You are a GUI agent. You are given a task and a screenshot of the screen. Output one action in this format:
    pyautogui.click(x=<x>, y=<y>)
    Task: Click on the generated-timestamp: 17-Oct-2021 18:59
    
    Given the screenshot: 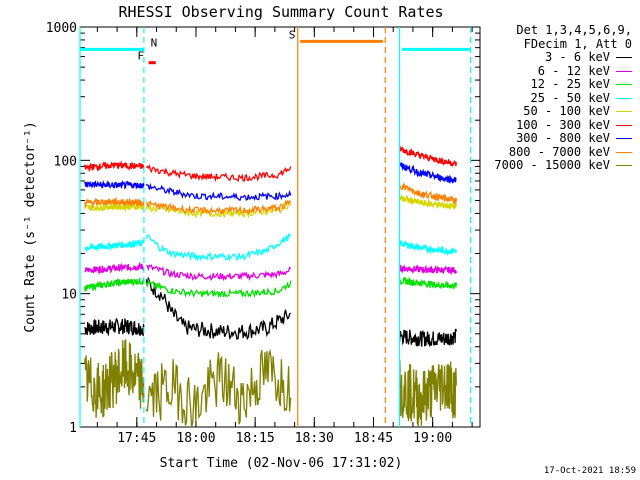 What is the action you would take?
    pyautogui.click(x=589, y=471)
    